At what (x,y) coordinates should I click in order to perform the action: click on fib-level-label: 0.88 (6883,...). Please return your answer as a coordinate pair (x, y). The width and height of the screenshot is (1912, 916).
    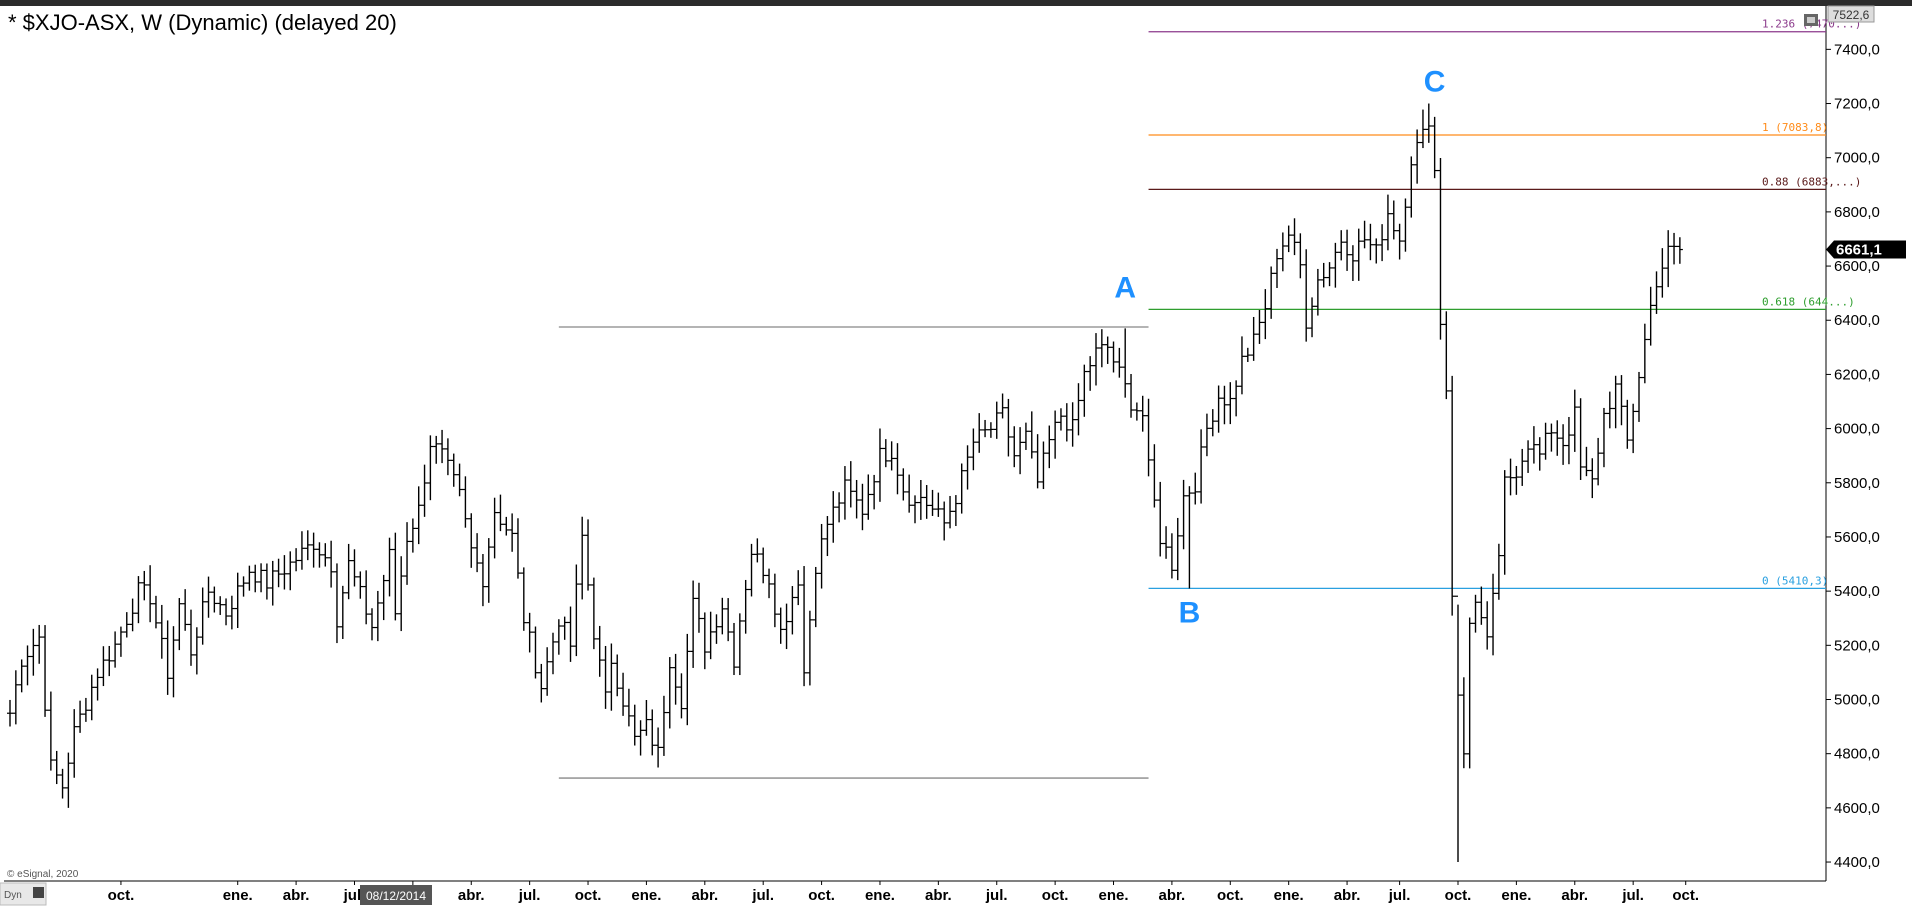
    Looking at the image, I should click on (1811, 181).